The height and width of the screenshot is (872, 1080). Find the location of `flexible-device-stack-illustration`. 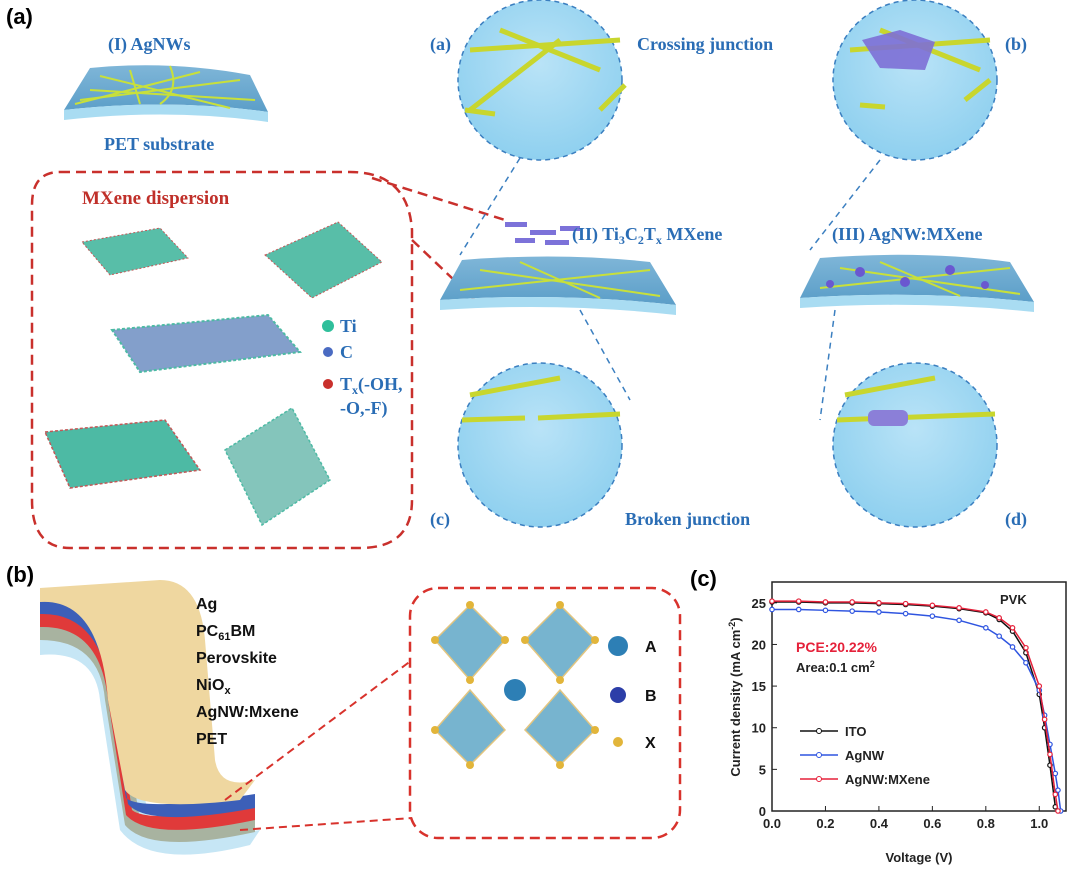

flexible-device-stack-illustration is located at coordinates (150, 717).